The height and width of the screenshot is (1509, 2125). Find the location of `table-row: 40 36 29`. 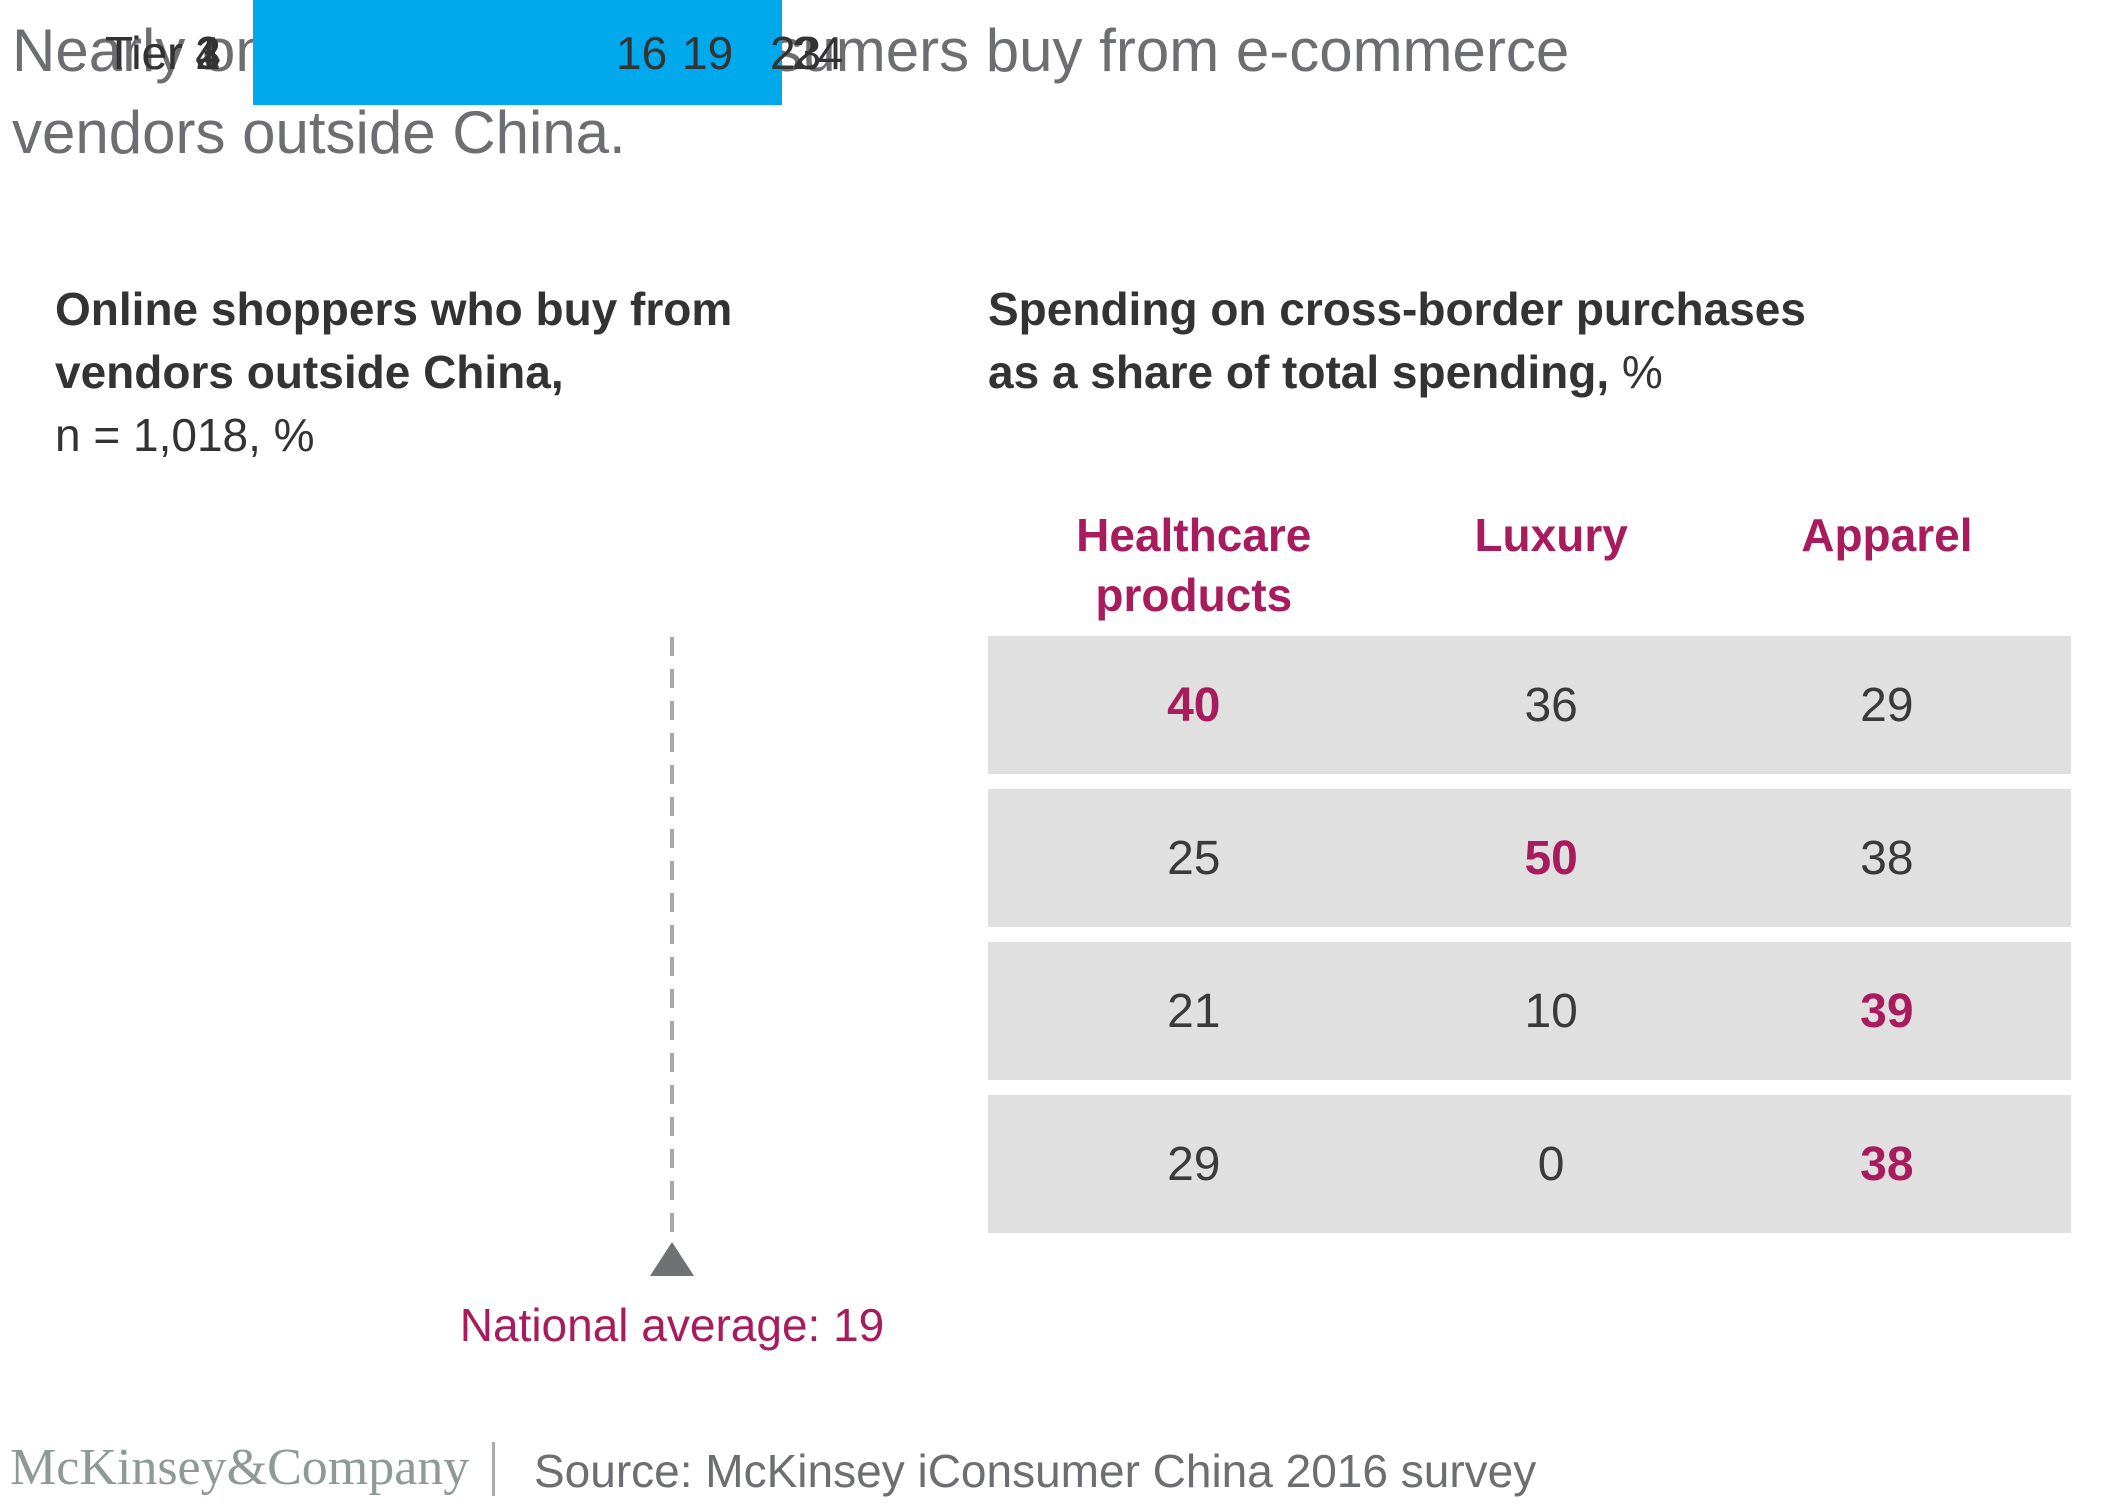

table-row: 40 36 29 is located at coordinates (1529, 705).